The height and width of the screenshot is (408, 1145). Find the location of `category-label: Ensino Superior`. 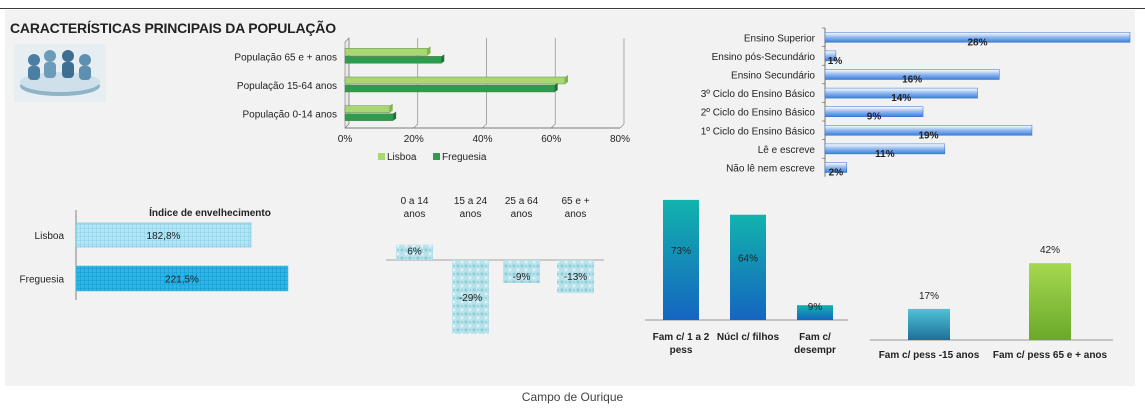

category-label: Ensino Superior is located at coordinates (780, 38).